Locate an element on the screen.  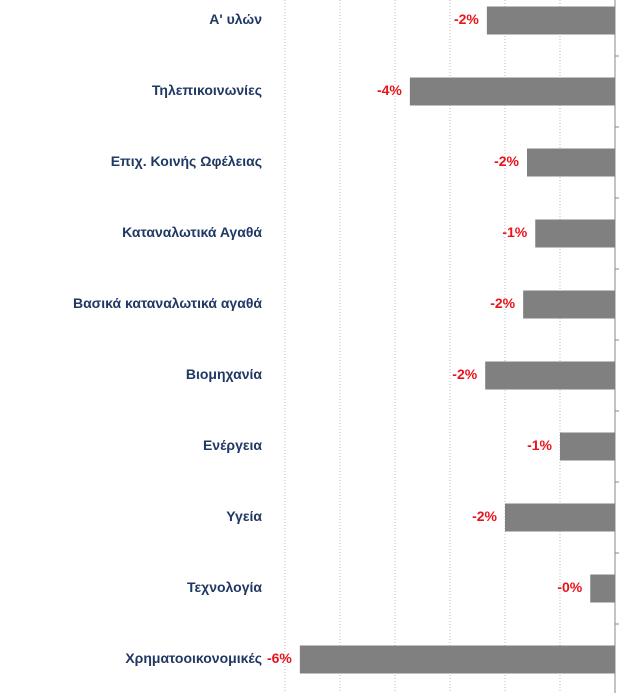
category-label: Βασικά καταναλωτικά αγαθά is located at coordinates (167, 303).